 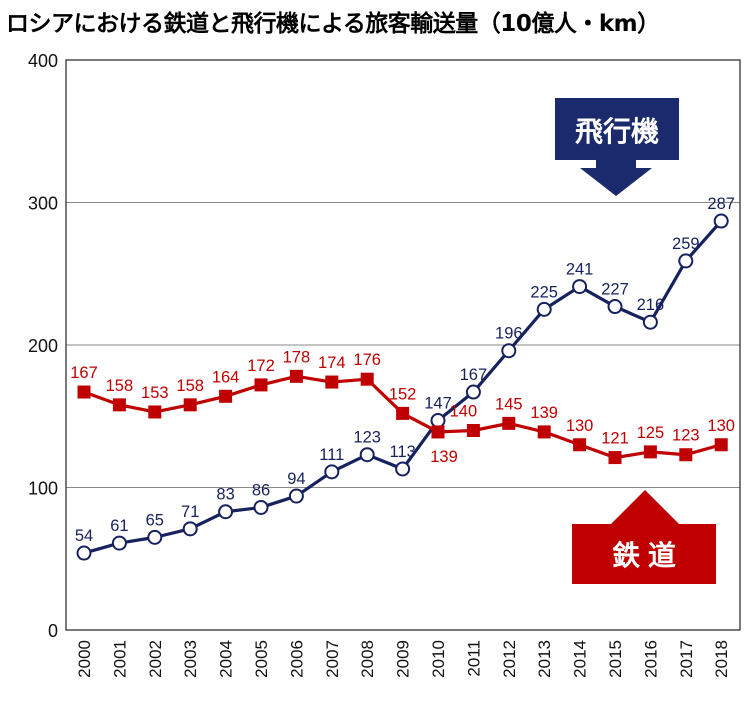 What do you see at coordinates (645, 508) in the screenshot?
I see `callout-arrow-up` at bounding box center [645, 508].